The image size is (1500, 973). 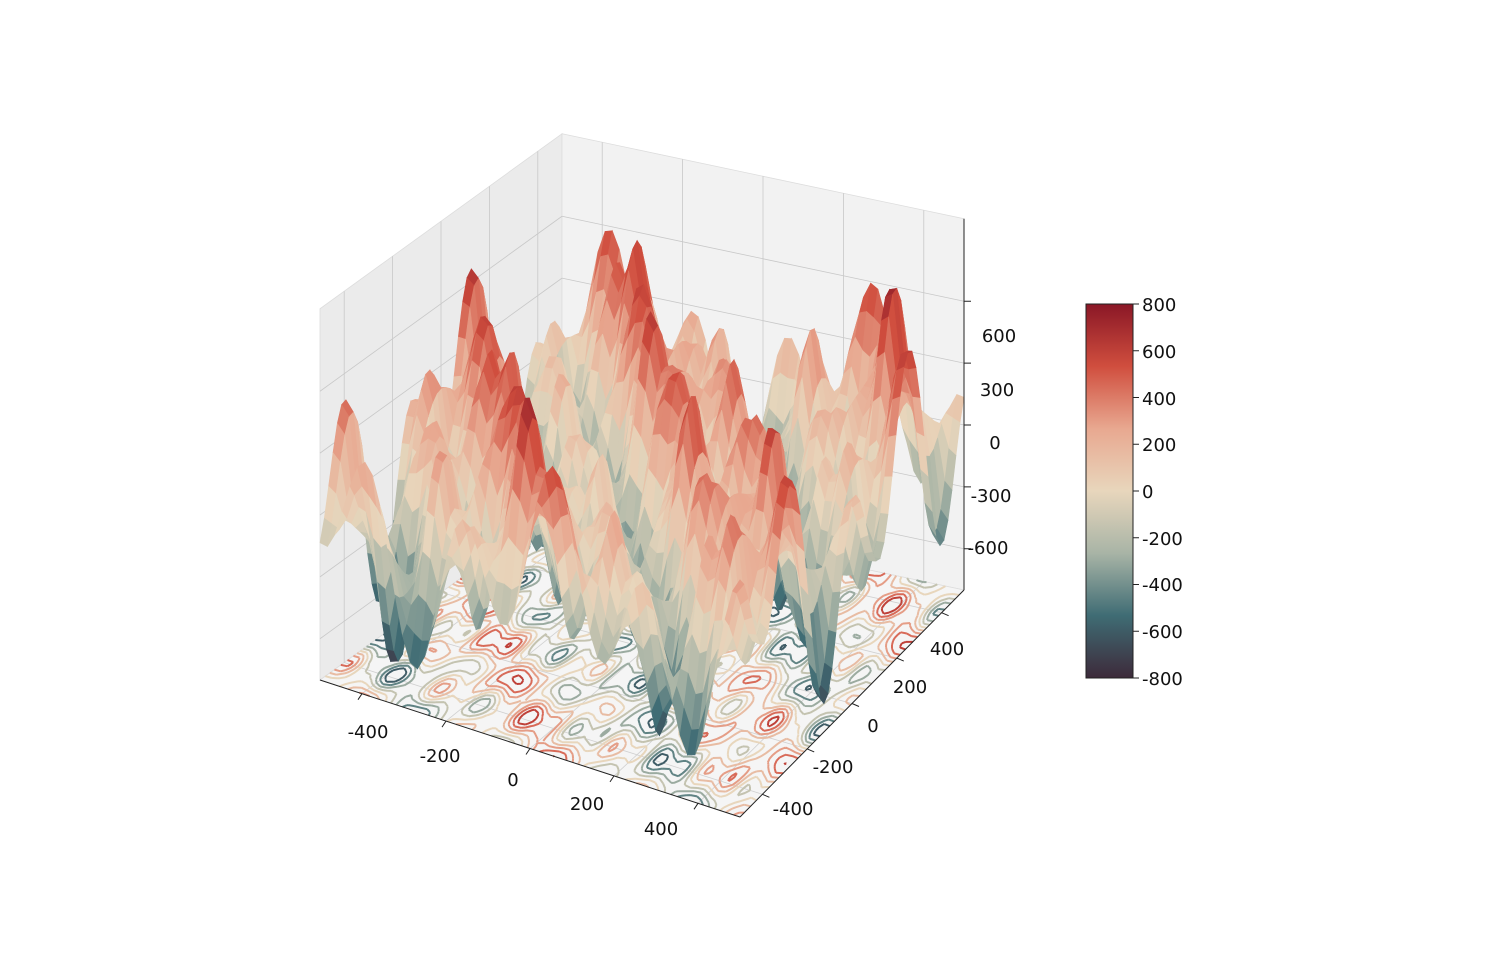 I want to click on z-tick-label: 300, so click(x=997, y=390).